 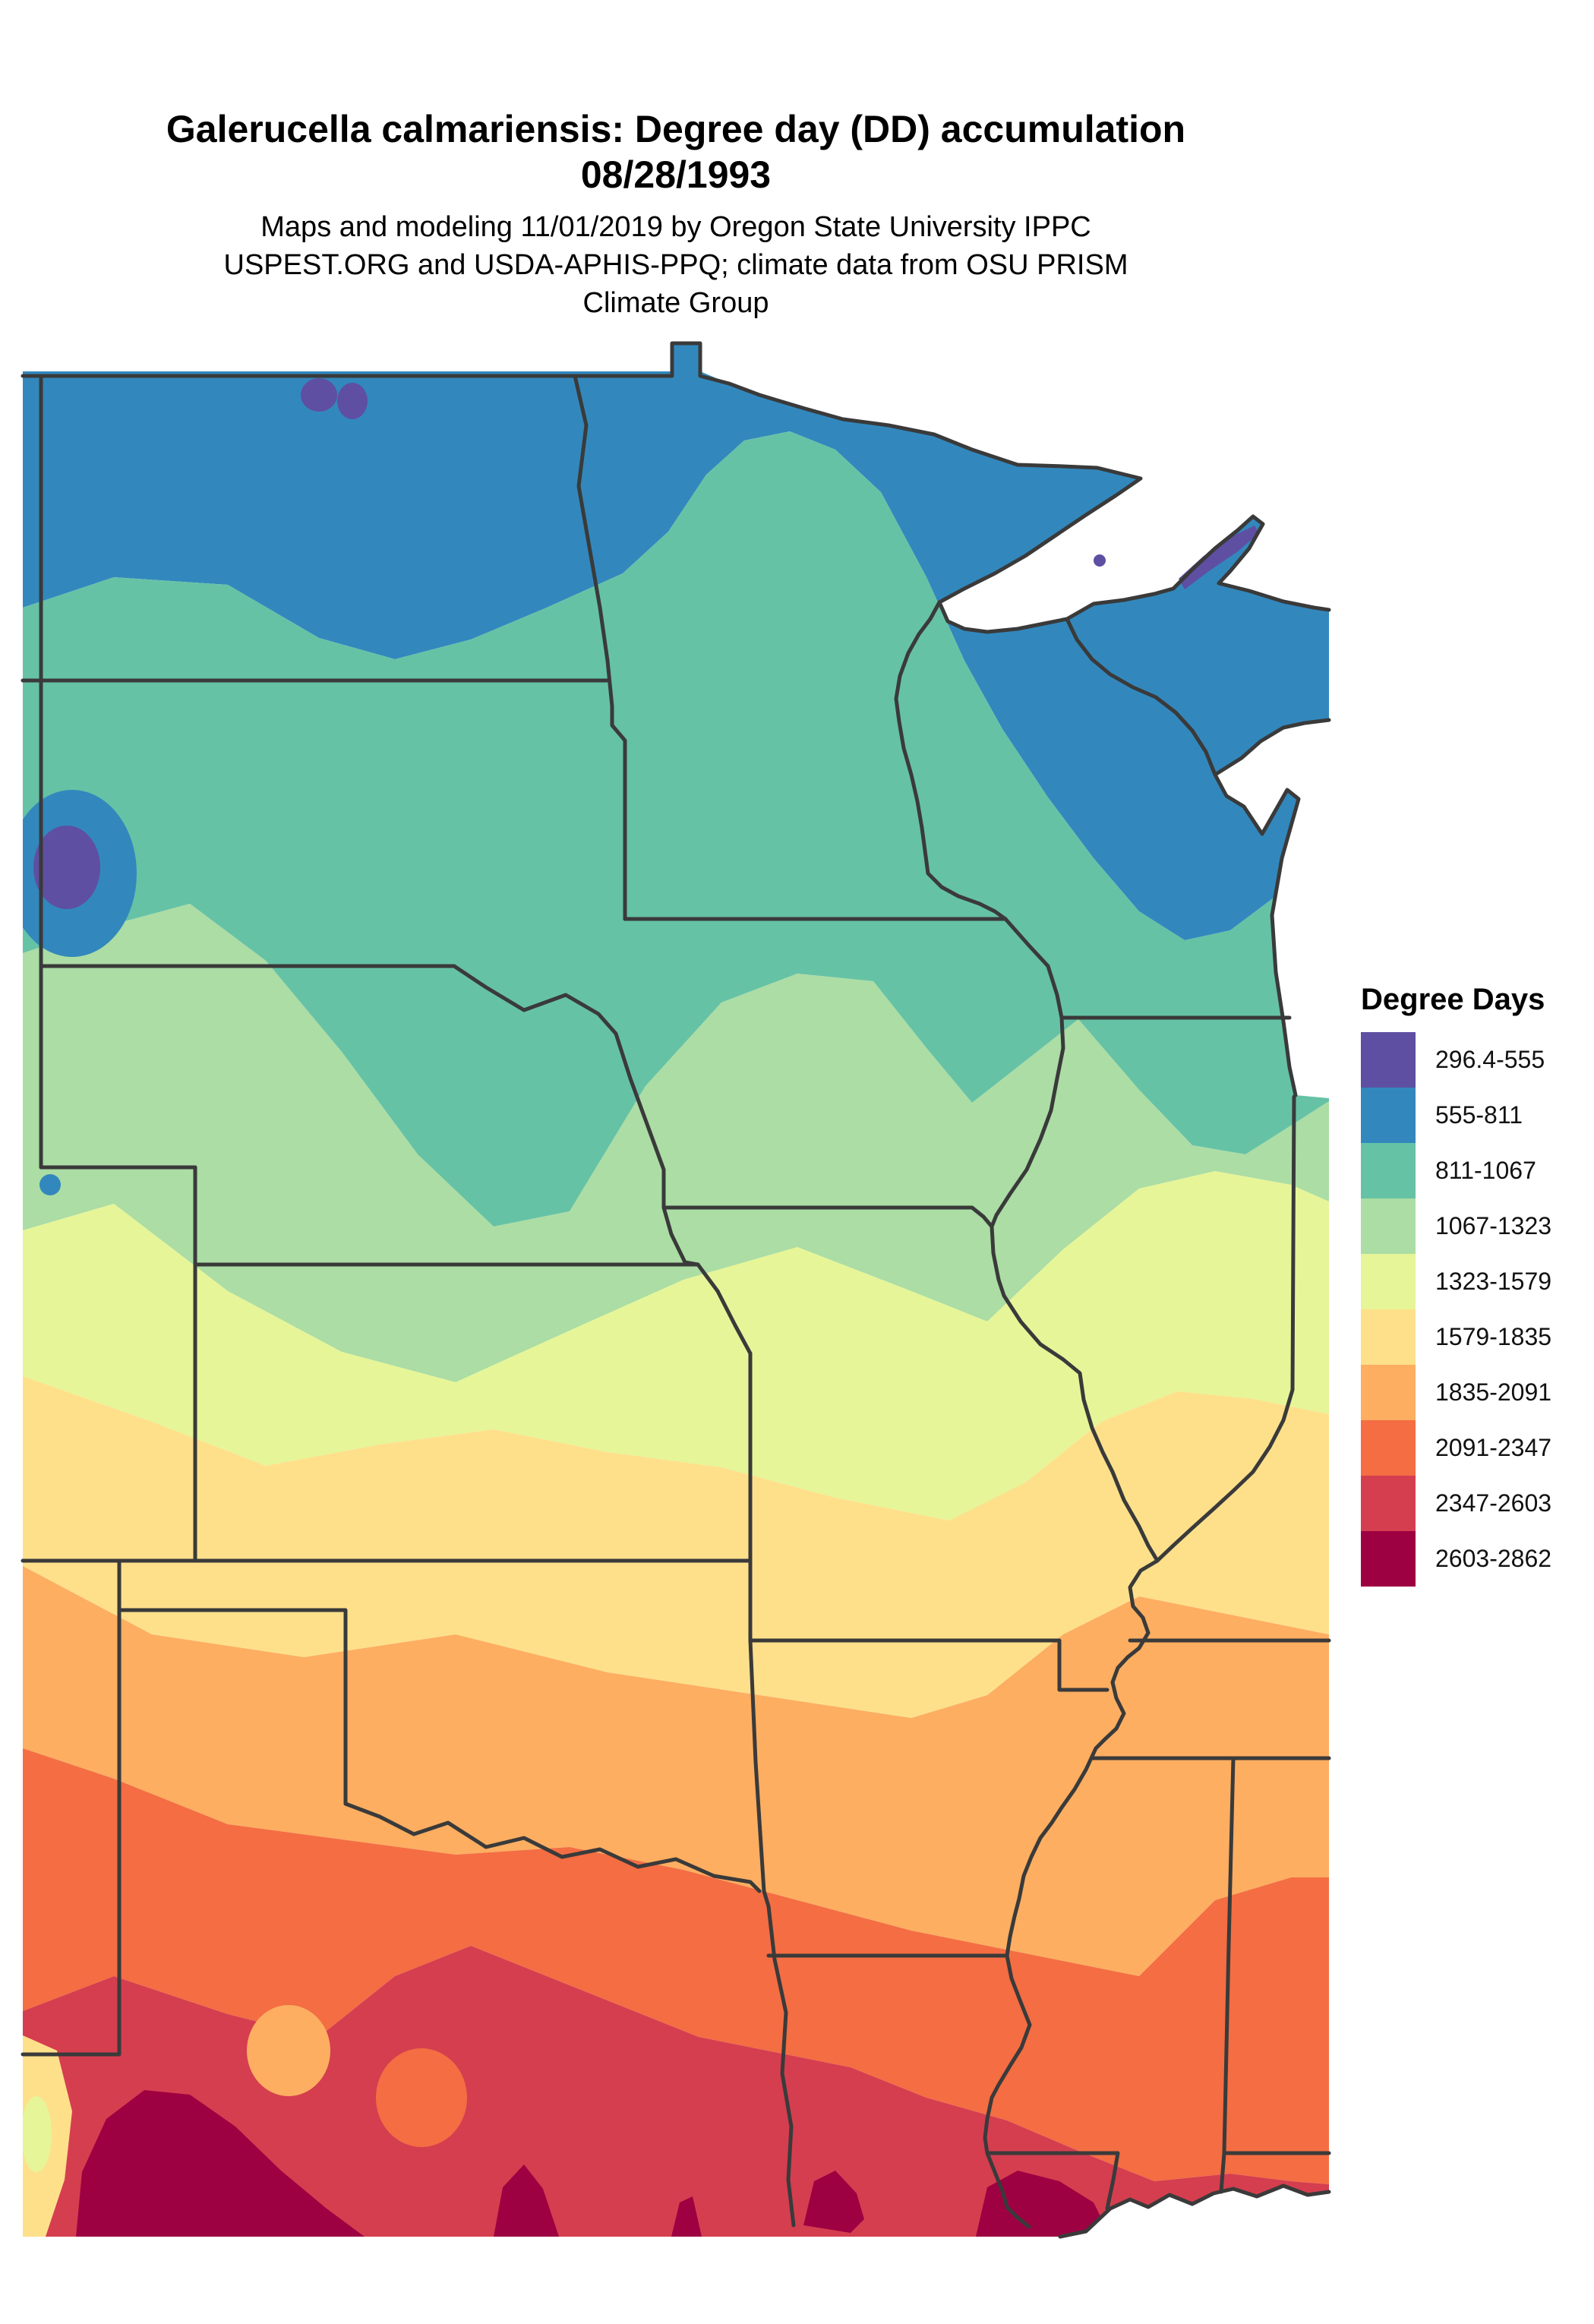 I want to click on louisiana-maroon-blob, so click(x=833, y=2202).